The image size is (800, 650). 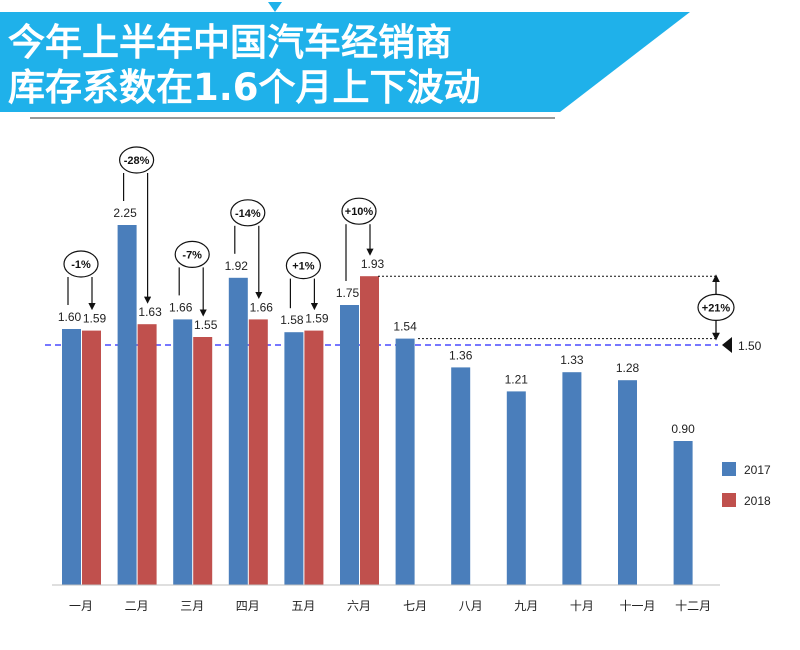 I want to click on change-label: -28%, so click(x=137, y=161).